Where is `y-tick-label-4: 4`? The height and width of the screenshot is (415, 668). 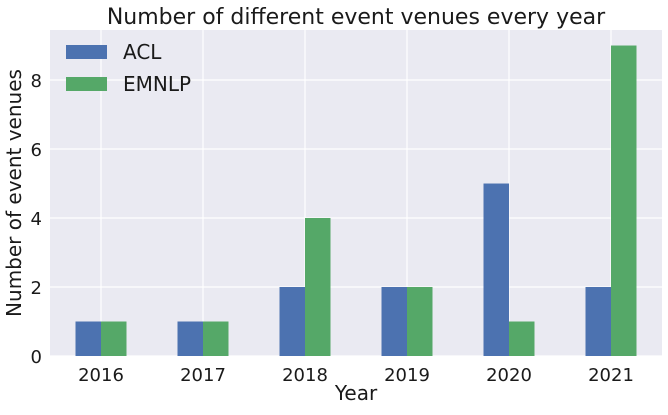 y-tick-label-4: 4 is located at coordinates (36, 219).